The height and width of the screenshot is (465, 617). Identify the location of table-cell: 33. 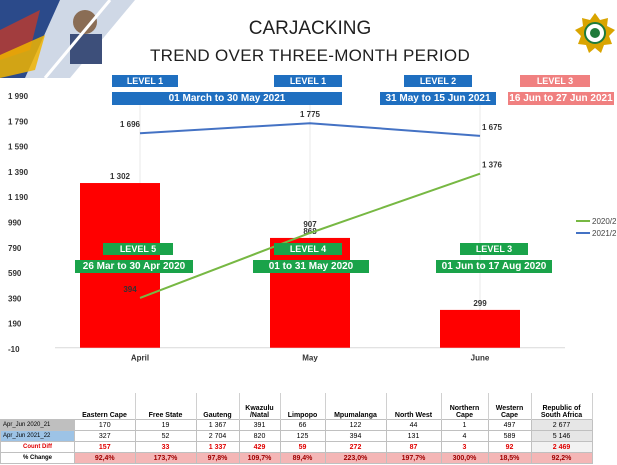
(165, 447).